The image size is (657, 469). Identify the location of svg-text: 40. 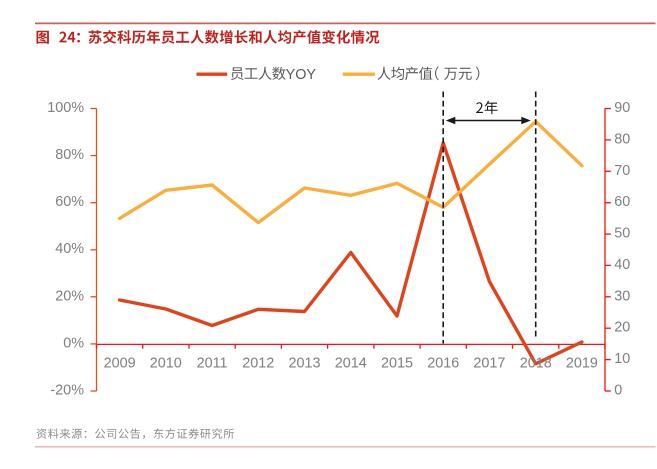
(622, 265).